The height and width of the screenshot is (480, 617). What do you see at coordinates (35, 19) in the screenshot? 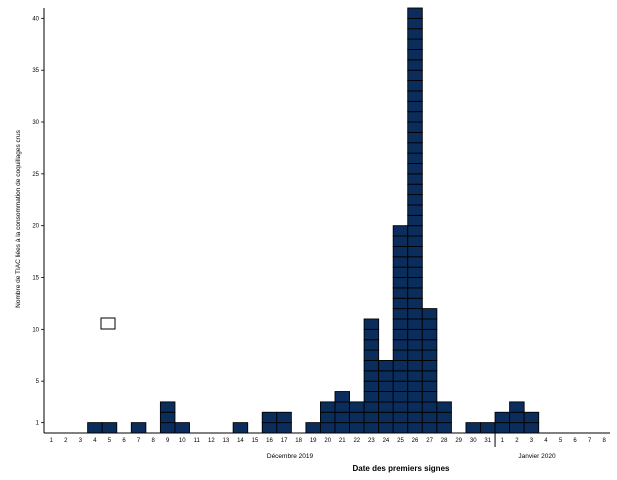
I see `y-tick-label: 40` at bounding box center [35, 19].